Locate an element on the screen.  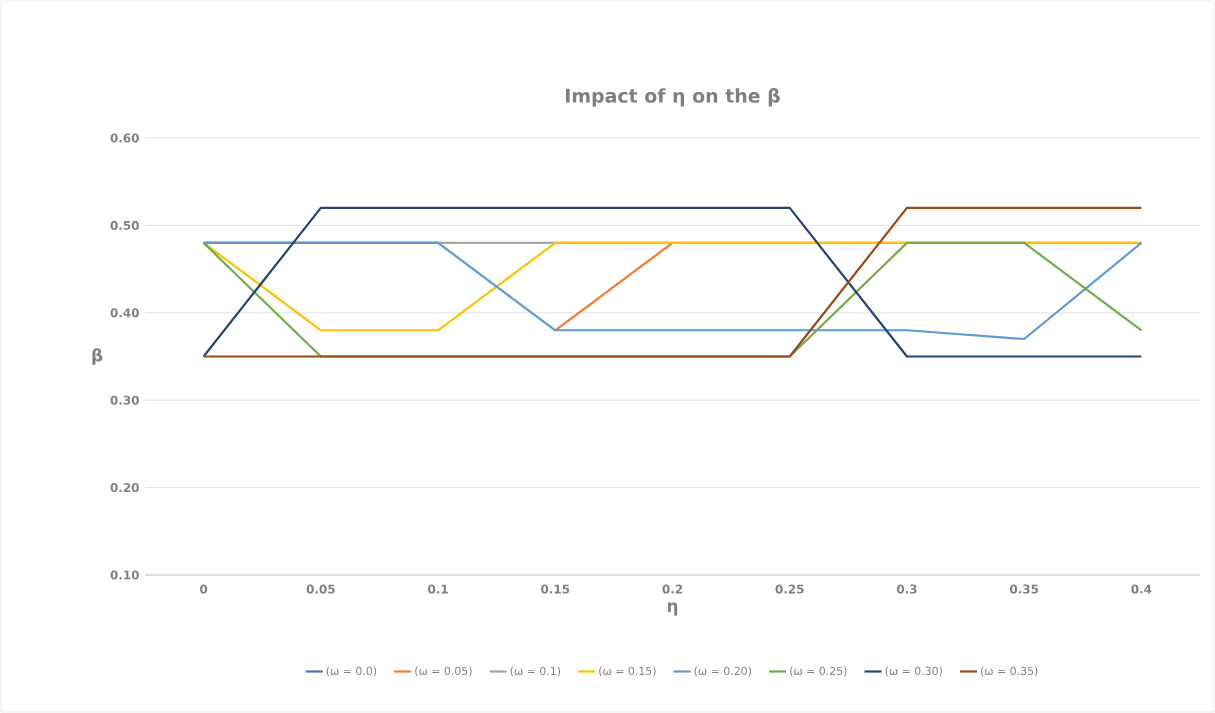
y-tick-label: 0.30 is located at coordinates (124, 400).